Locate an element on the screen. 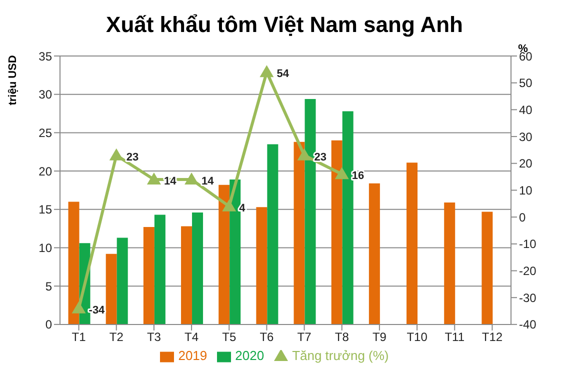 This screenshot has width=569, height=374. y-tick-label: 20 is located at coordinates (45, 171).